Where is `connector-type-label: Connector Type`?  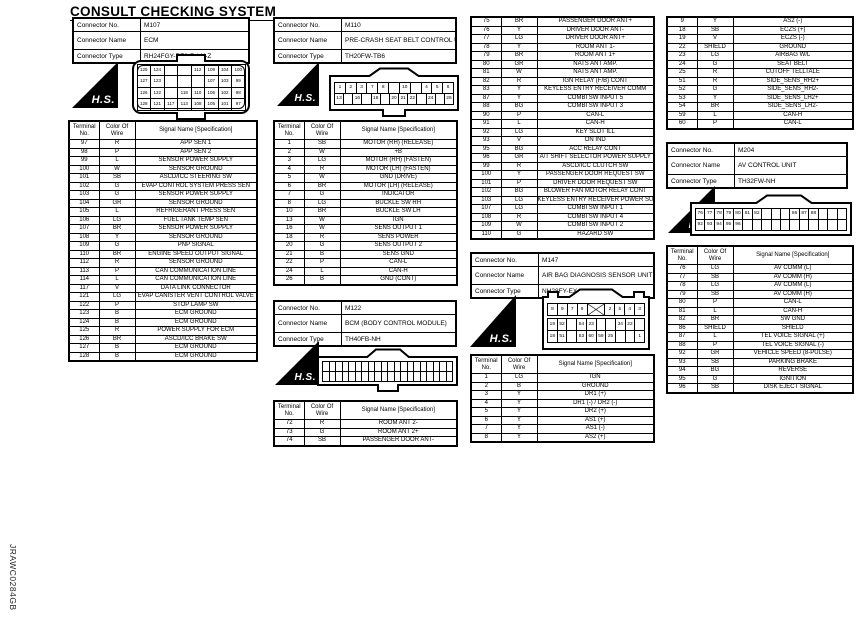
connector-type-label: Connector Type is located at coordinates (106, 56).